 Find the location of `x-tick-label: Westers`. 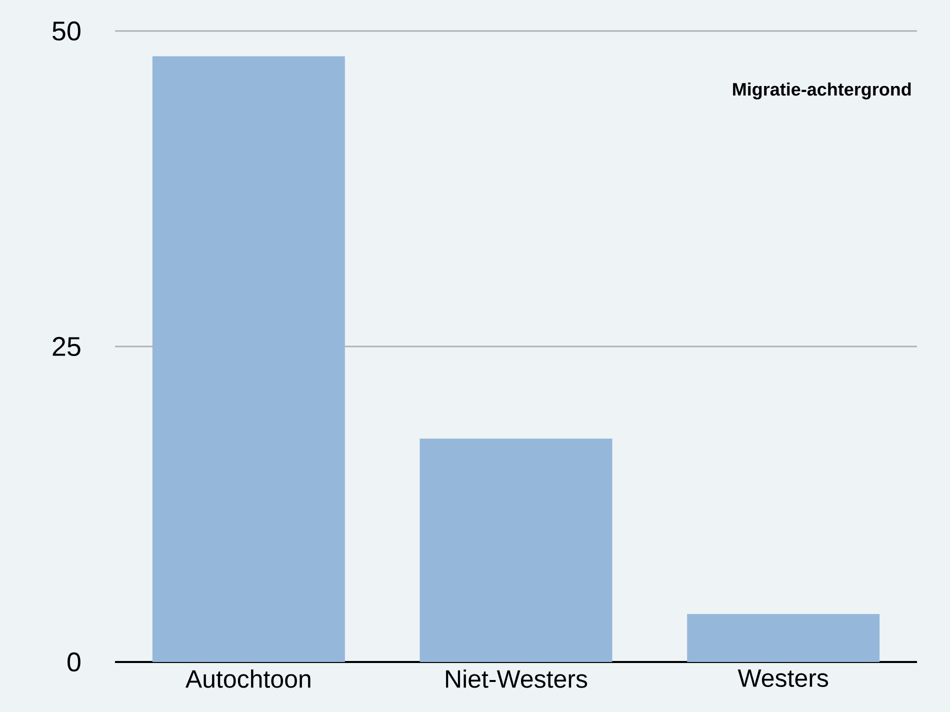

x-tick-label: Westers is located at coordinates (783, 678).